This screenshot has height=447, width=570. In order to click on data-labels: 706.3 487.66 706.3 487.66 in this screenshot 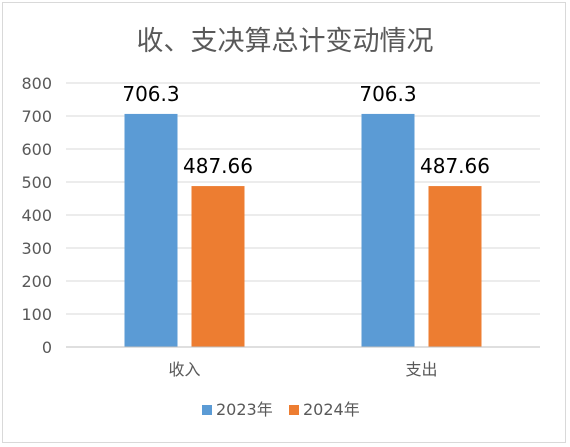, I will do `click(306, 130)`.